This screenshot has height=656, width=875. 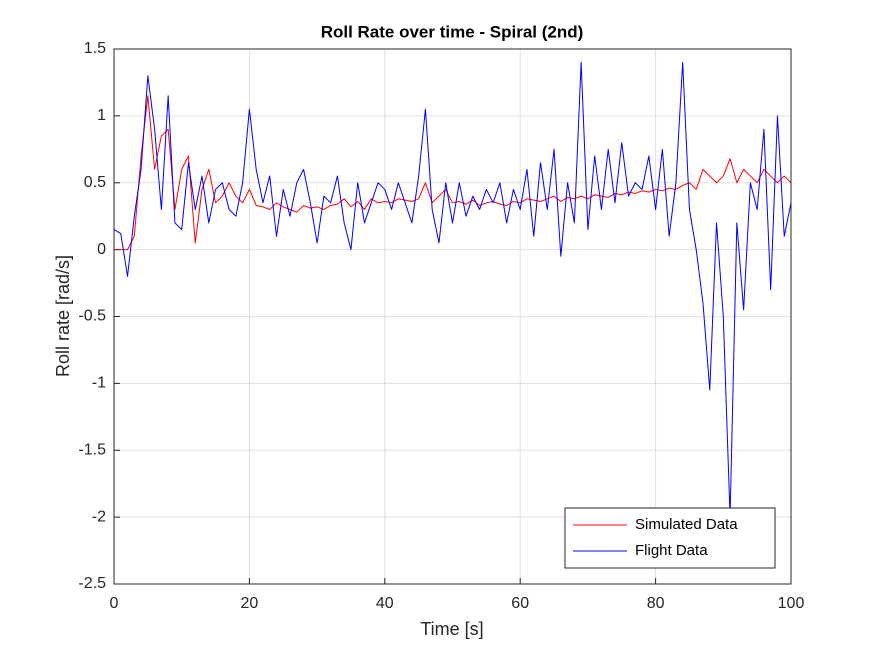 I want to click on y-tick-label: 1, so click(x=101, y=115).